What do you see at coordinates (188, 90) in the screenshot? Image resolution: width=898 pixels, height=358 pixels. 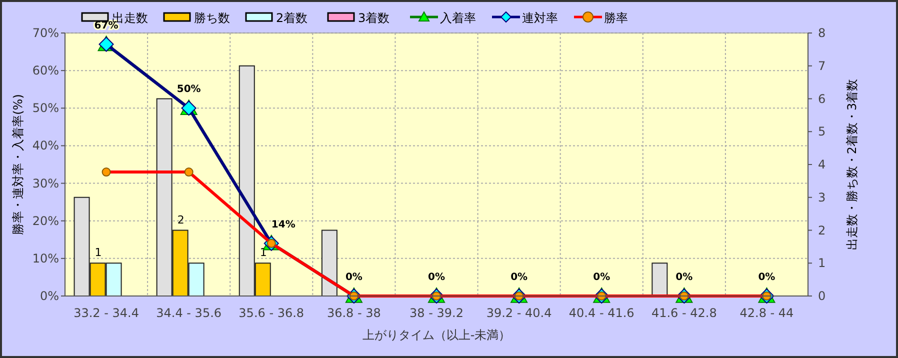 I see `data-label: 50%` at bounding box center [188, 90].